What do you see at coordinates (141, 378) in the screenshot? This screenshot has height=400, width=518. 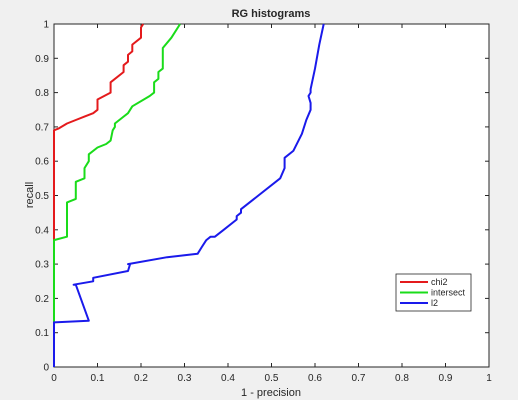 I see `x-tick-label: 0.2` at bounding box center [141, 378].